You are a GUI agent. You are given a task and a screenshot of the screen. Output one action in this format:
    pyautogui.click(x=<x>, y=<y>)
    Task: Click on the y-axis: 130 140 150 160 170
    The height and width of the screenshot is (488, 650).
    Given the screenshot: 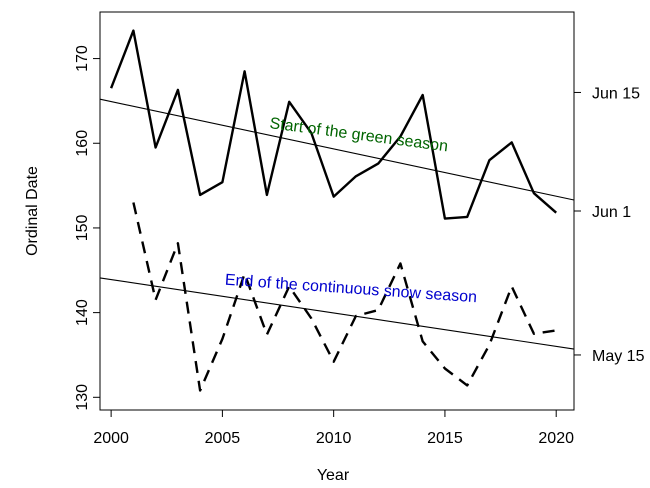 What is the action you would take?
    pyautogui.click(x=87, y=228)
    